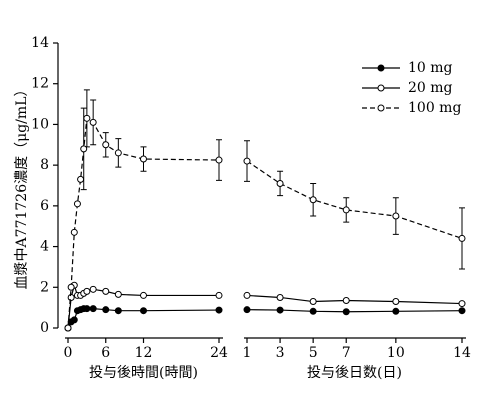 Image resolution: width=488 pixels, height=401 pixels. Describe the element at coordinates (44, 247) in the screenshot. I see `y-tick-label: 4` at that location.